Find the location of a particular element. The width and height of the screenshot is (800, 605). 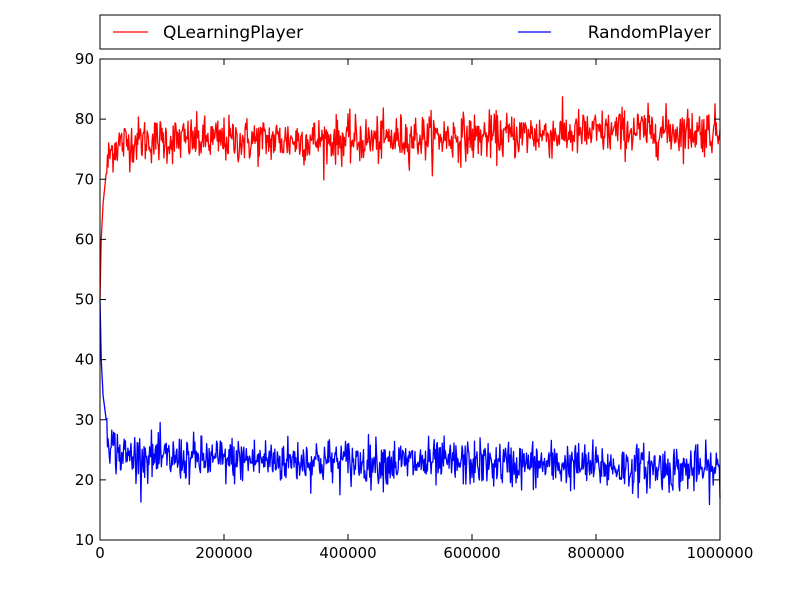

x-tick-label: 200000 is located at coordinates (223, 553).